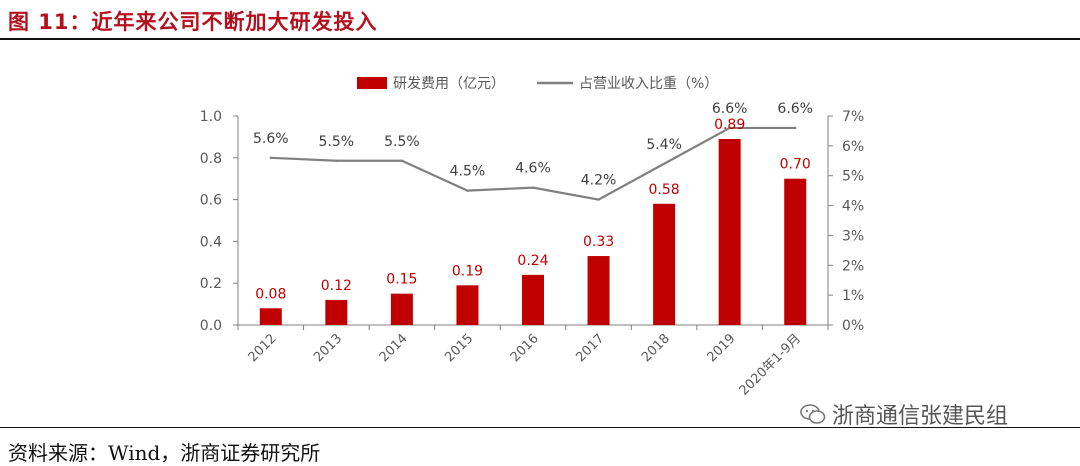 This screenshot has width=1080, height=466. I want to click on watermark-text: 浙商通信张建民组, so click(920, 416).